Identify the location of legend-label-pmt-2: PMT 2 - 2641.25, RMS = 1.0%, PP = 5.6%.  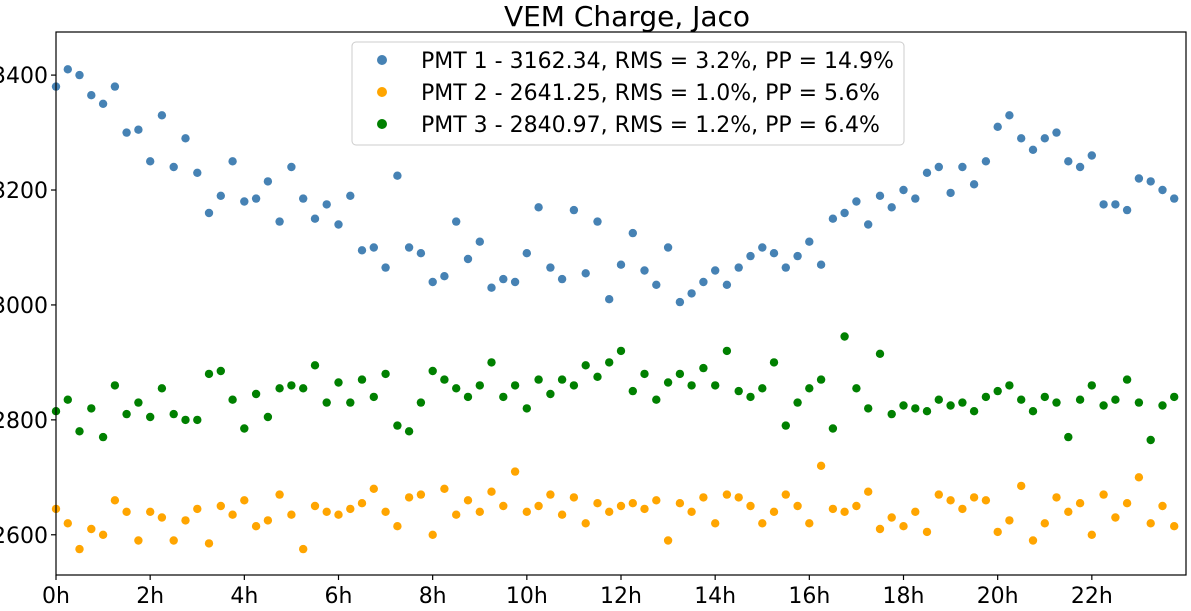
(650, 93).